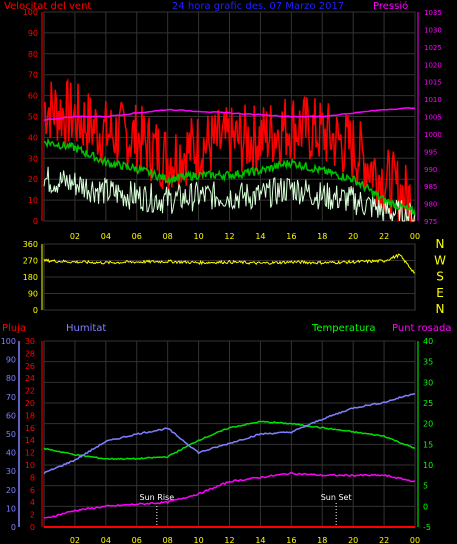 Image resolution: width=457 pixels, height=544 pixels. I want to click on direction-tick-label: 360, so click(30, 244).